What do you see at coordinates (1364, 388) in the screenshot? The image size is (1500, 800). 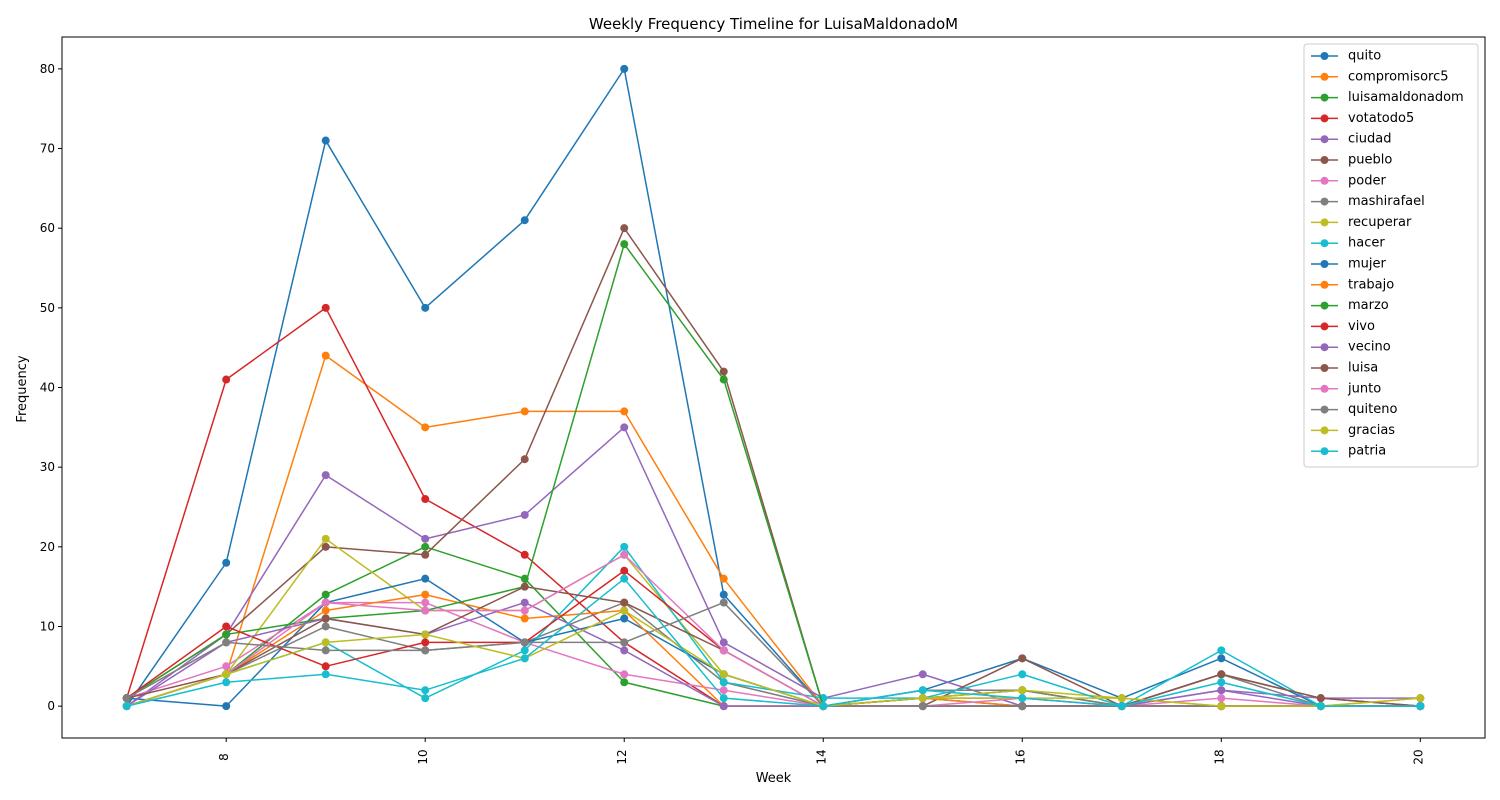 I see `legend-label: junto` at bounding box center [1364, 388].